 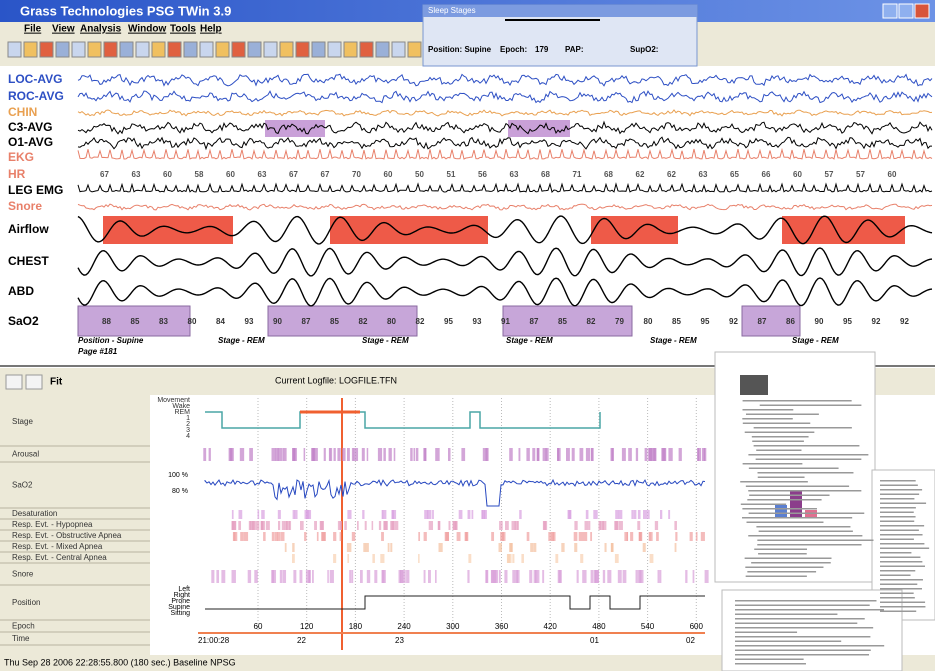 I want to click on sao2-value: 83, so click(x=163, y=321).